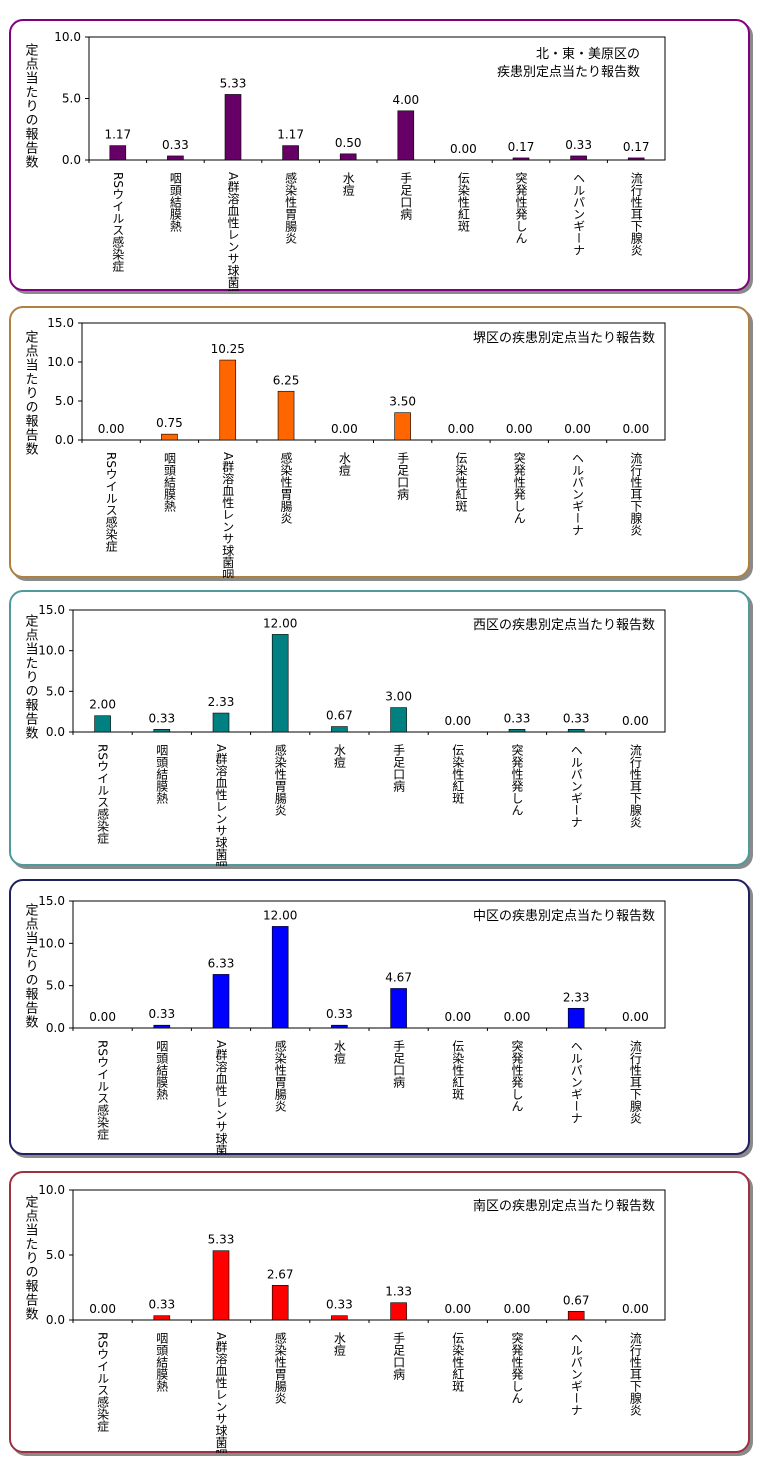 The width and height of the screenshot is (763, 1460). I want to click on data-label: 0.50, so click(348, 143).